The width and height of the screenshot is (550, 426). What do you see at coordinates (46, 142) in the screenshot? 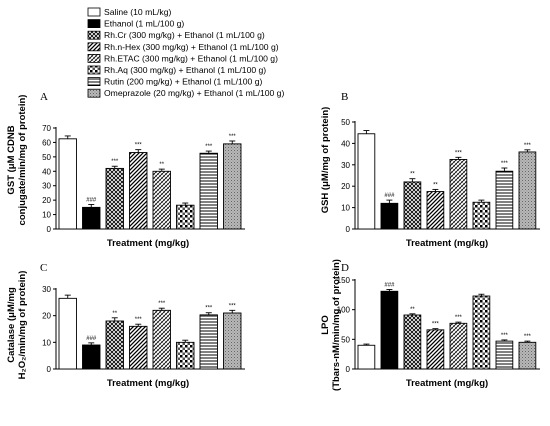
I see `y-tick-label: 60` at bounding box center [46, 142].